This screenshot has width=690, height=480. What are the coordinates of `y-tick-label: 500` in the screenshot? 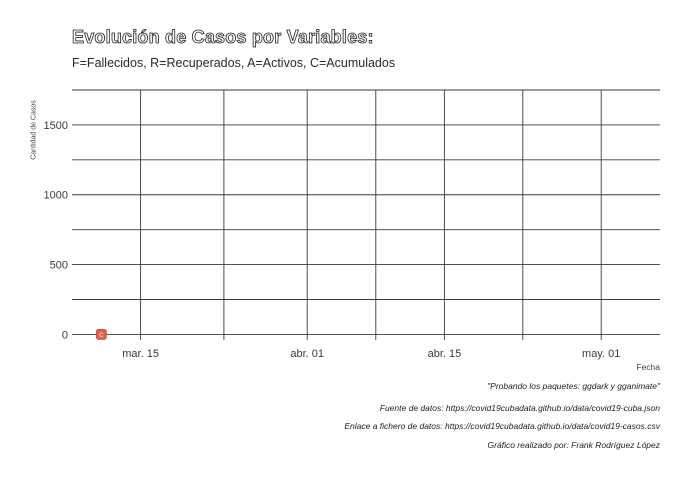 It's located at (59, 266).